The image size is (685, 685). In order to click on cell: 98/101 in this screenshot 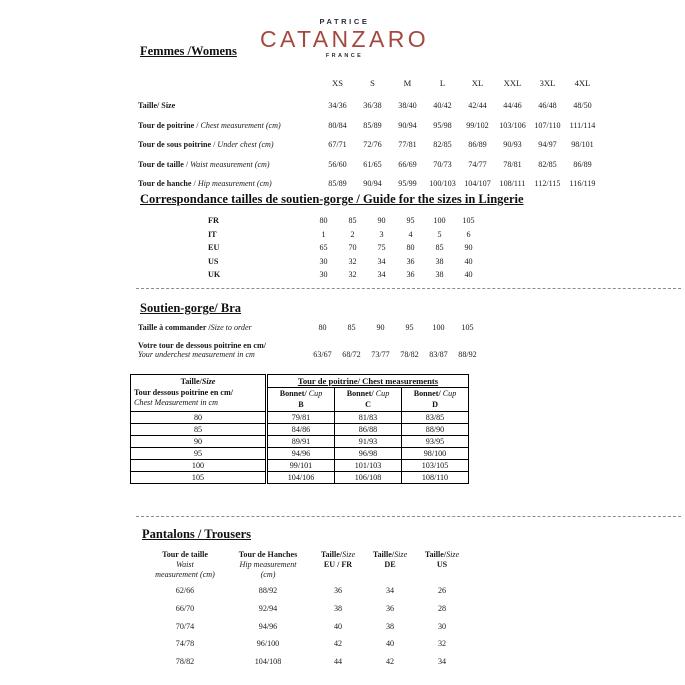, I will do `click(582, 144)`.